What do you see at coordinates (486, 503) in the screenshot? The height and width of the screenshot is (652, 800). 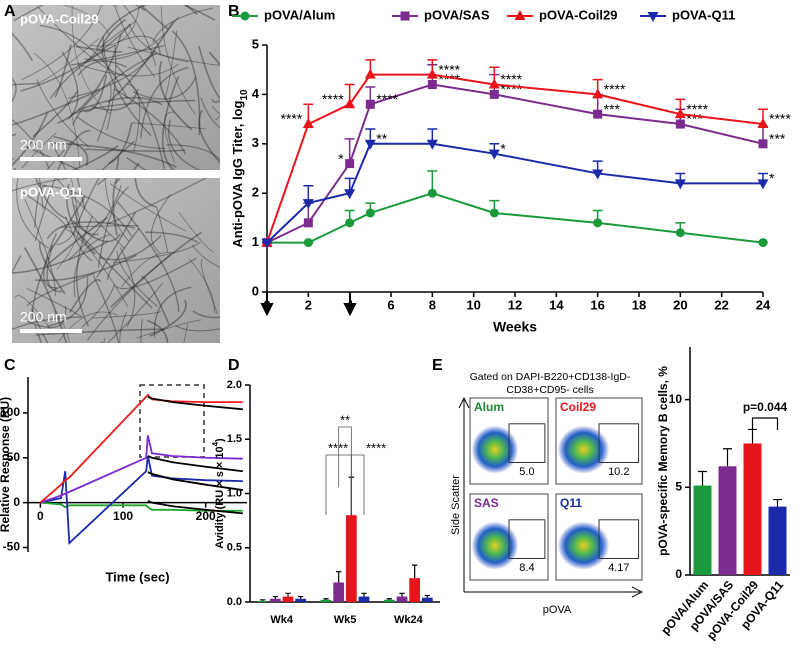 I see `flow-label: SAS` at bounding box center [486, 503].